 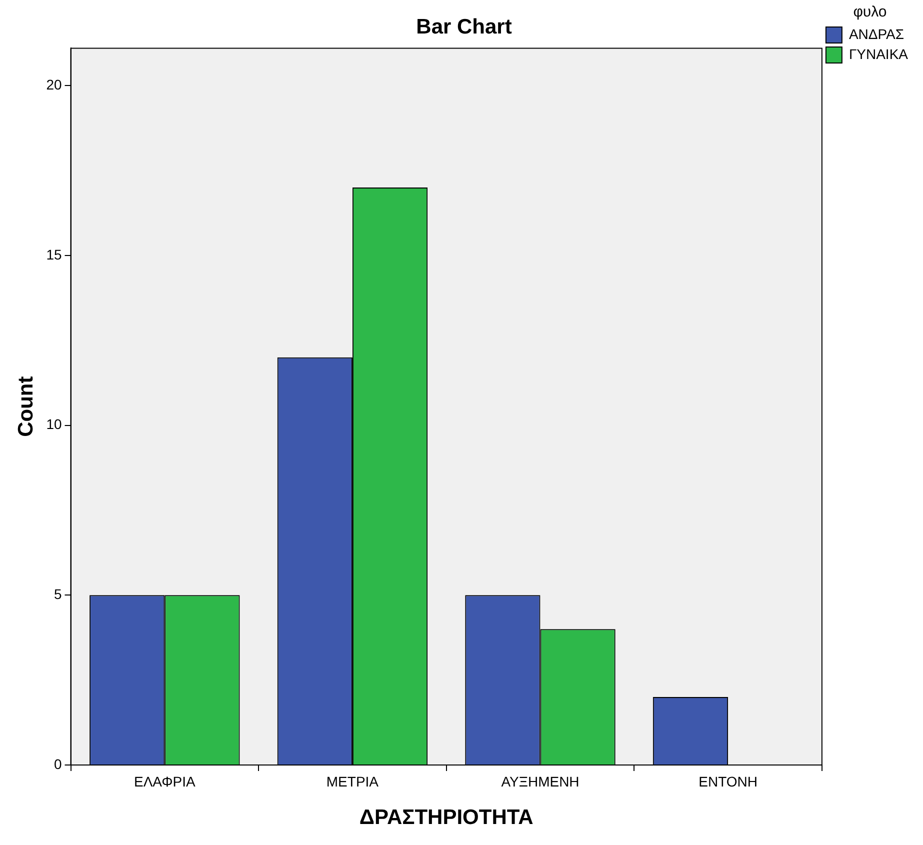 What do you see at coordinates (353, 781) in the screenshot?
I see `x-tick-label: ΜΕΤΡΙΑ` at bounding box center [353, 781].